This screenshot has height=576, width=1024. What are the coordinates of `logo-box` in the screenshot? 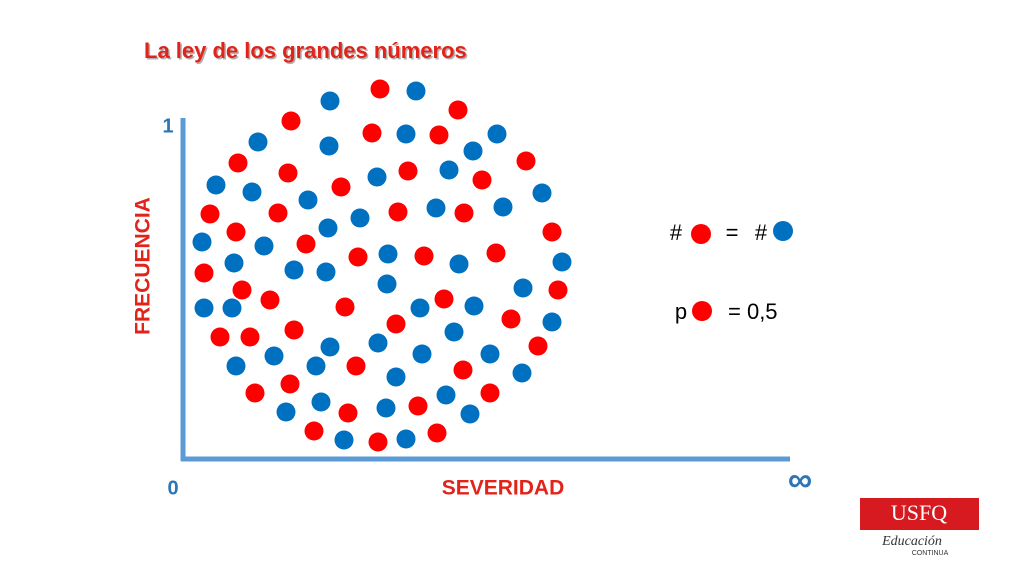 It's located at (919, 514).